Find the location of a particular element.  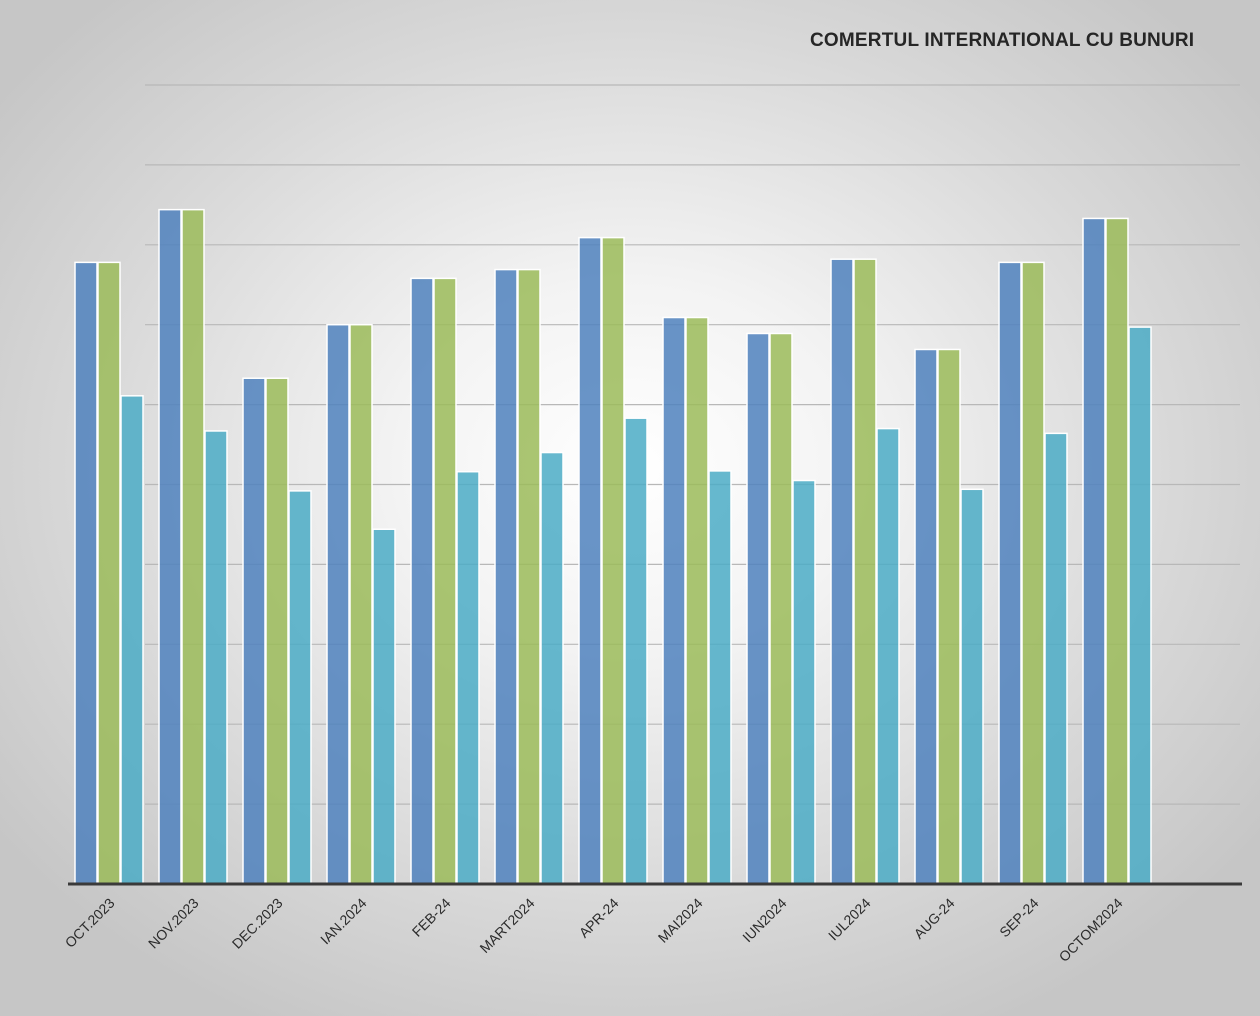

x-tick-label: IUN2024 is located at coordinates (764, 920).